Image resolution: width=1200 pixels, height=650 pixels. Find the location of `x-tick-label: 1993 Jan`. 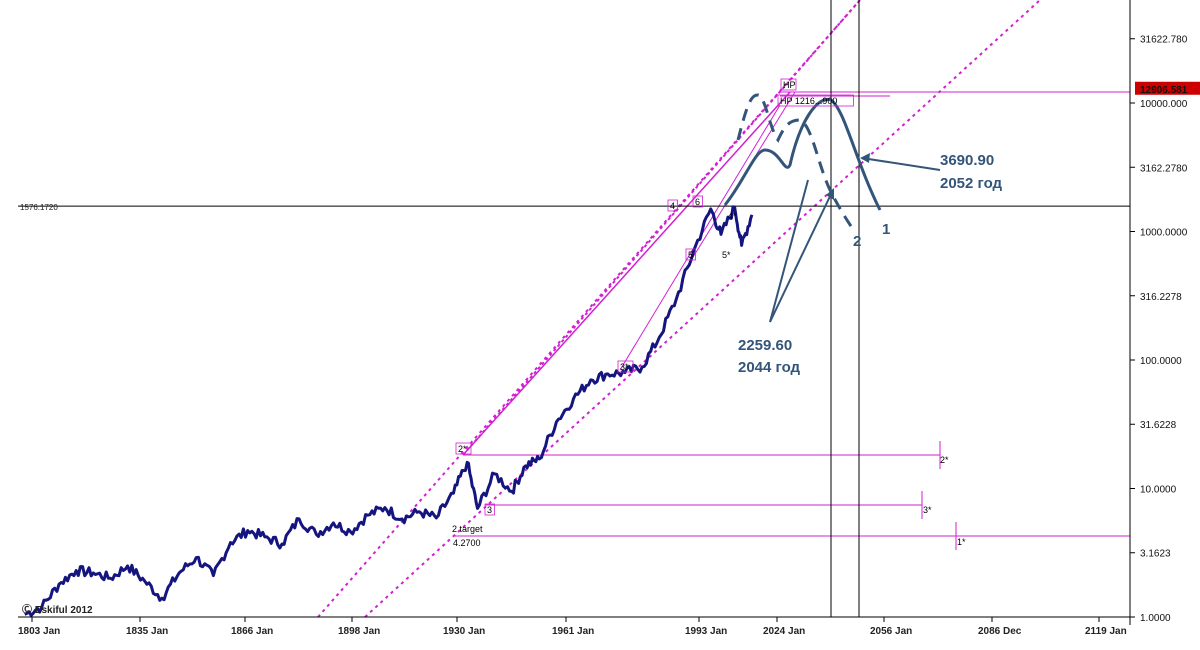

x-tick-label: 1993 Jan is located at coordinates (706, 631).